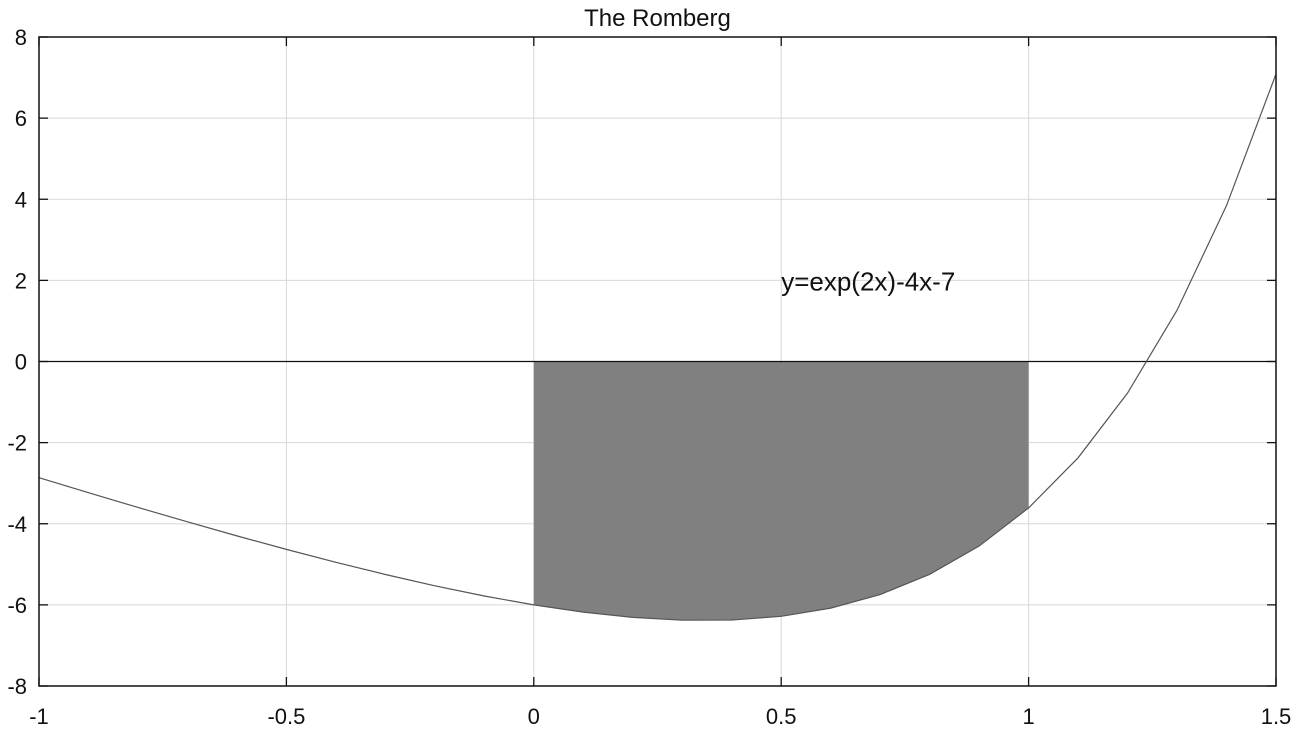 Image resolution: width=1300 pixels, height=734 pixels. I want to click on x-tick-label: -0.5, so click(286, 716).